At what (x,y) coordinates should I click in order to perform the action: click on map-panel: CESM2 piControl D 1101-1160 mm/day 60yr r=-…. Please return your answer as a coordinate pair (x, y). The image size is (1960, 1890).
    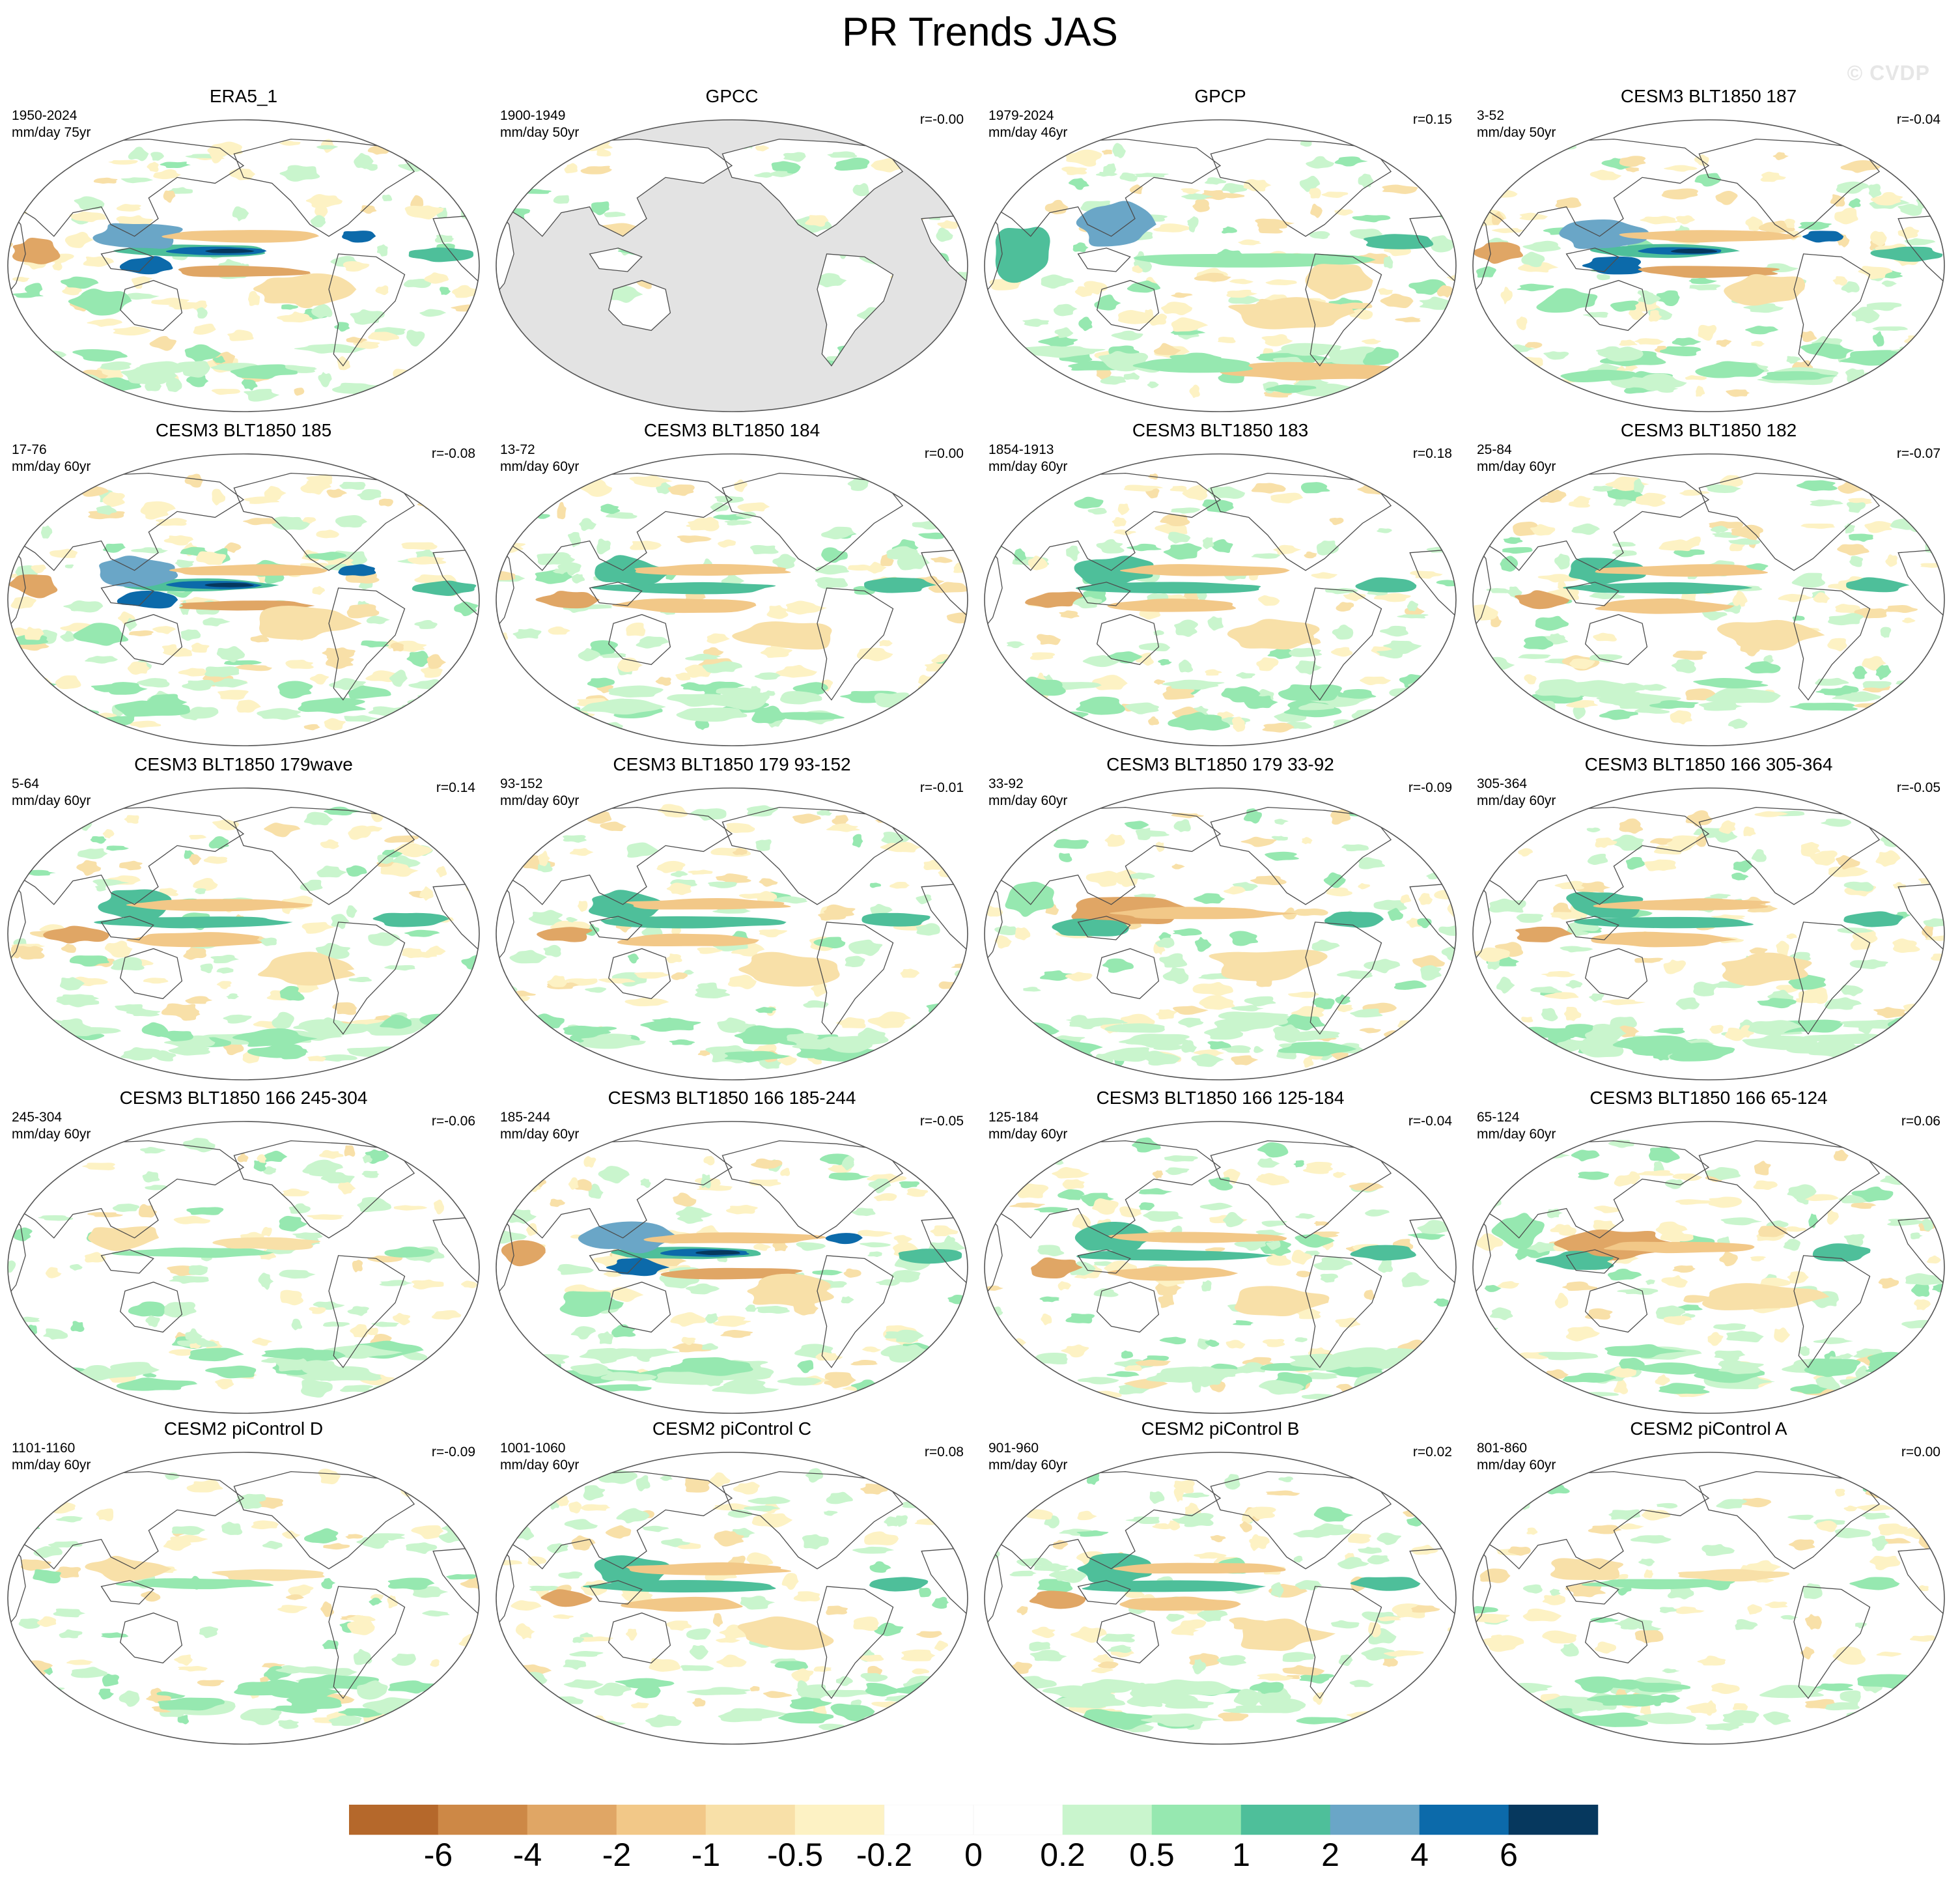
    Looking at the image, I should click on (244, 1582).